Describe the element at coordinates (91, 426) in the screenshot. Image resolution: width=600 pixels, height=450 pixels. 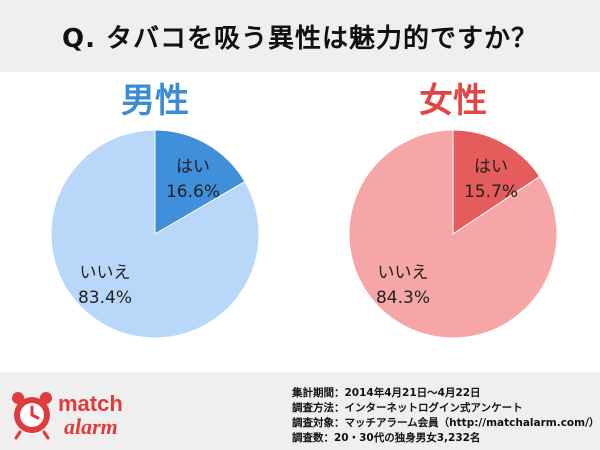
I see `logo-text-alarm: alarm` at that location.